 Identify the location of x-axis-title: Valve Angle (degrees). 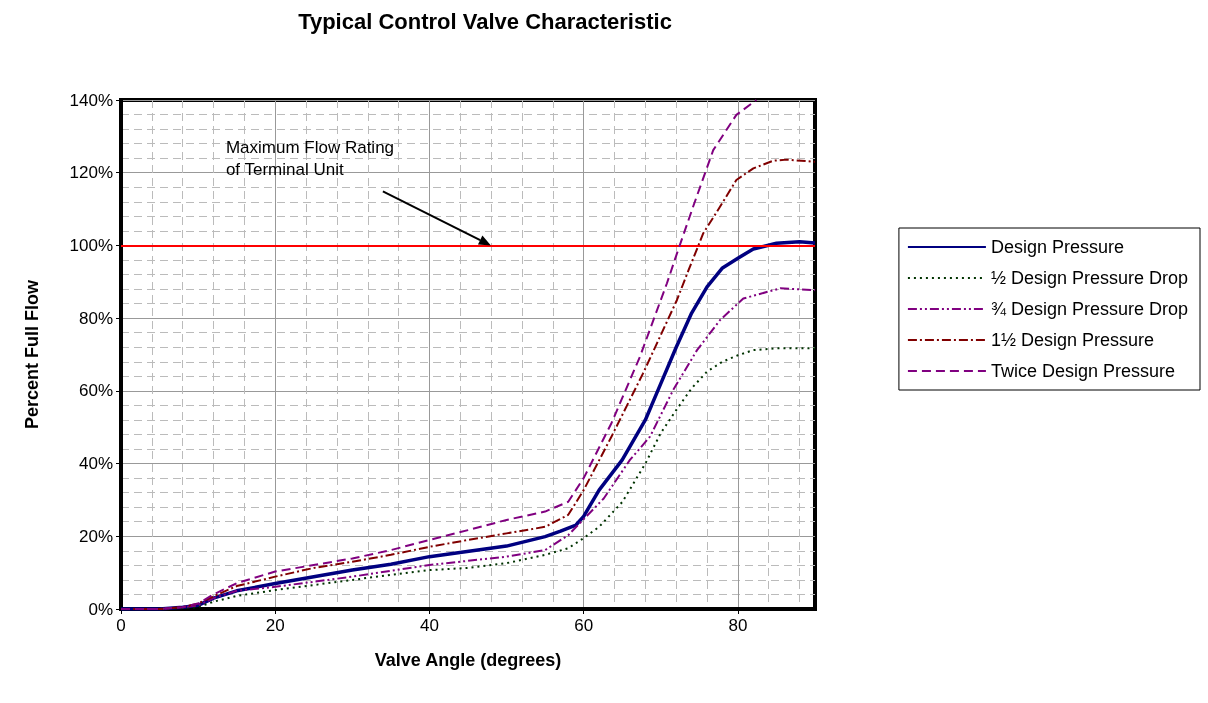
(468, 660).